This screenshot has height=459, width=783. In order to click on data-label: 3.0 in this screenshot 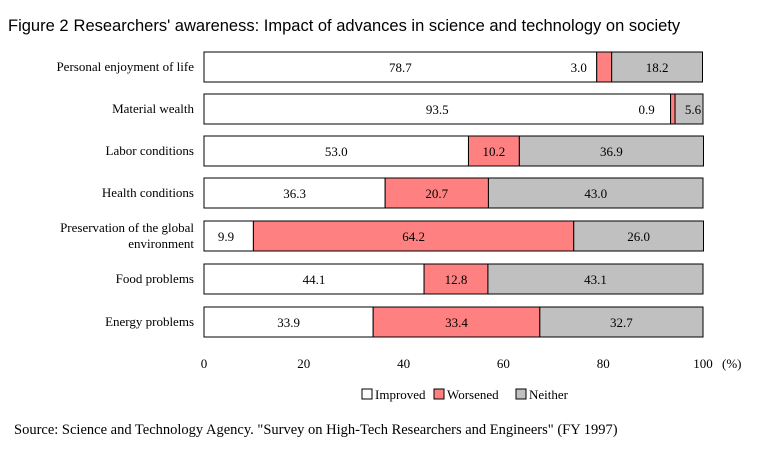, I will do `click(579, 67)`.